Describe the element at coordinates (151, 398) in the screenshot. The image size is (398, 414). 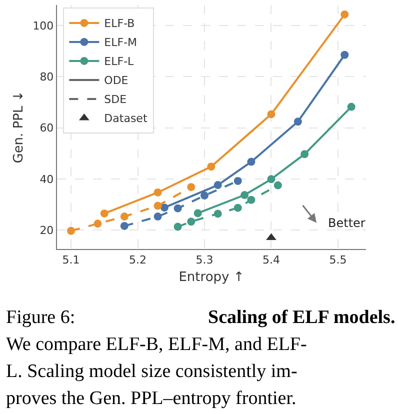
I see `text: proves the Gen. PPL–entropy frontier.` at that location.